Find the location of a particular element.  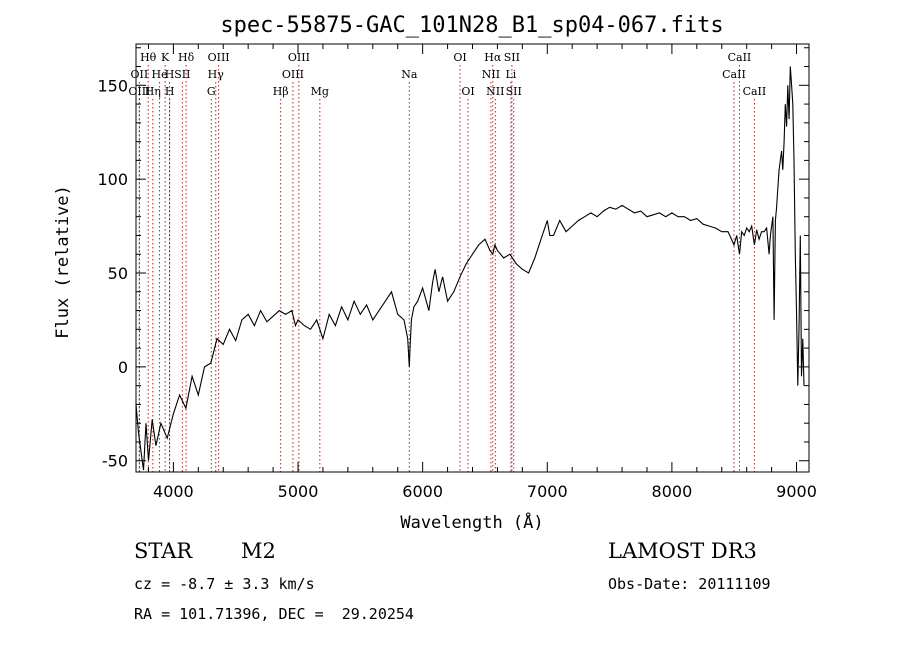

spectral-line-label: Na is located at coordinates (409, 74).